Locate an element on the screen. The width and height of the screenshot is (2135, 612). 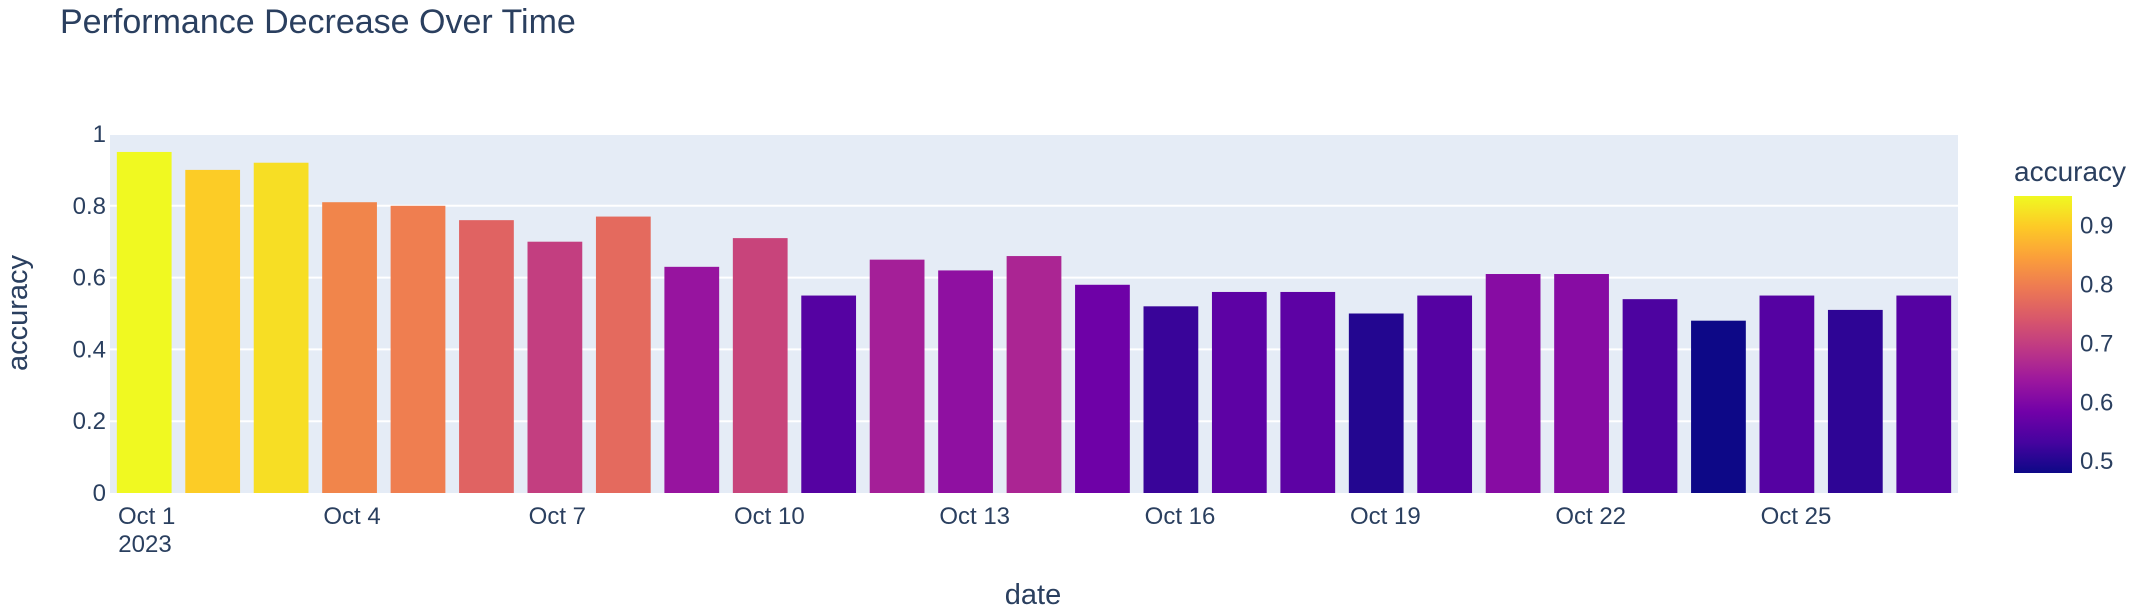
colorbar-tick-label: 0.8 is located at coordinates (2096, 284).